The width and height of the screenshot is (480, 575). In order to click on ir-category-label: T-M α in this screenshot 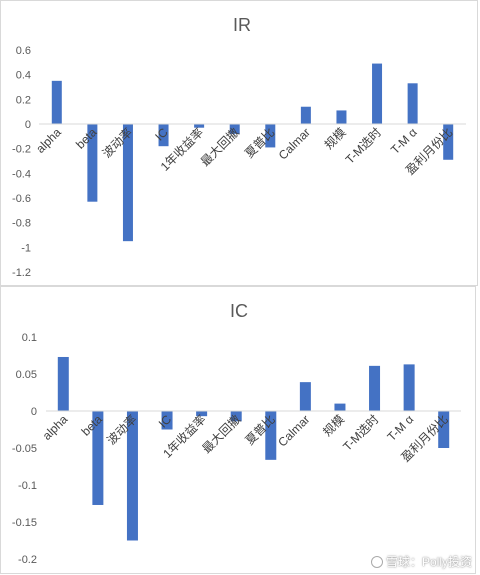, I will do `click(404, 141)`.